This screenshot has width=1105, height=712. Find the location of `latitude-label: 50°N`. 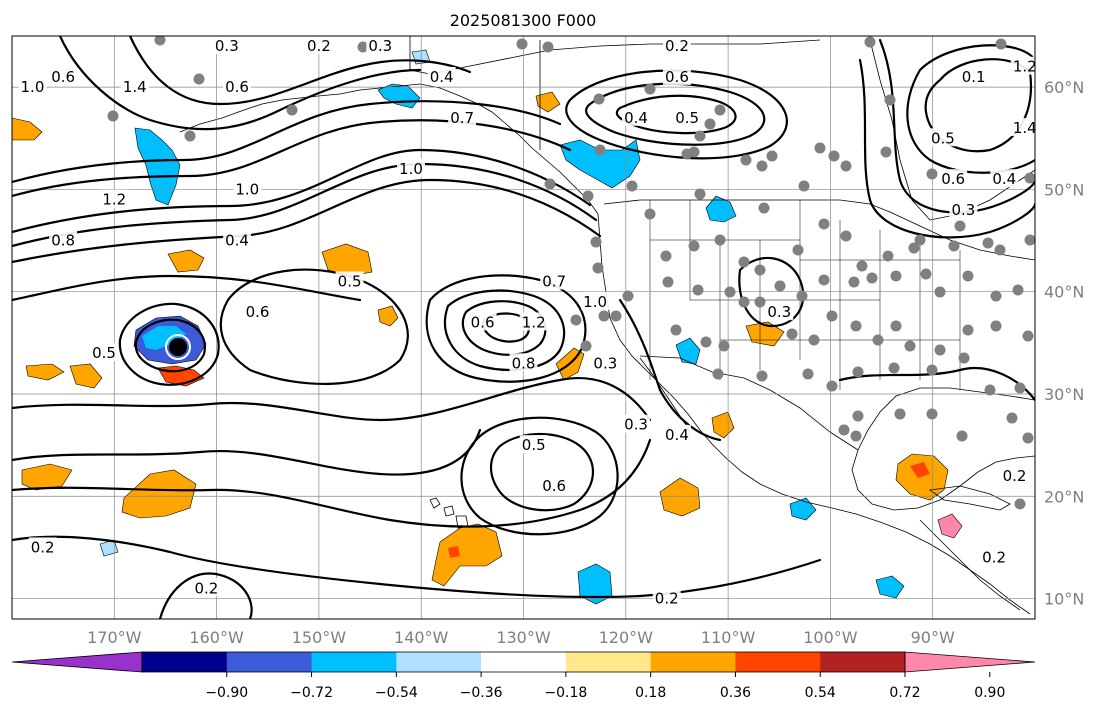

latitude-label: 50°N is located at coordinates (1064, 189).